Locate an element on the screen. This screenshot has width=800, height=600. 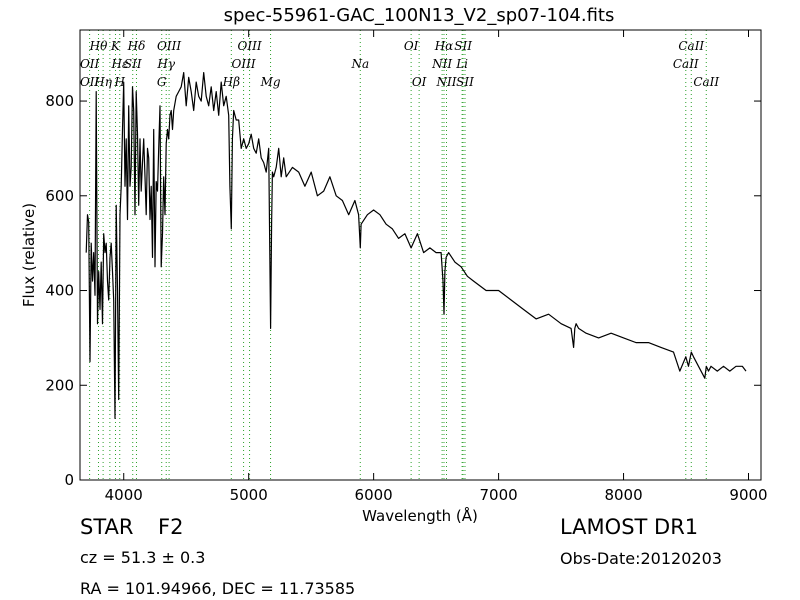
spectral-line-label: G is located at coordinates (162, 82).